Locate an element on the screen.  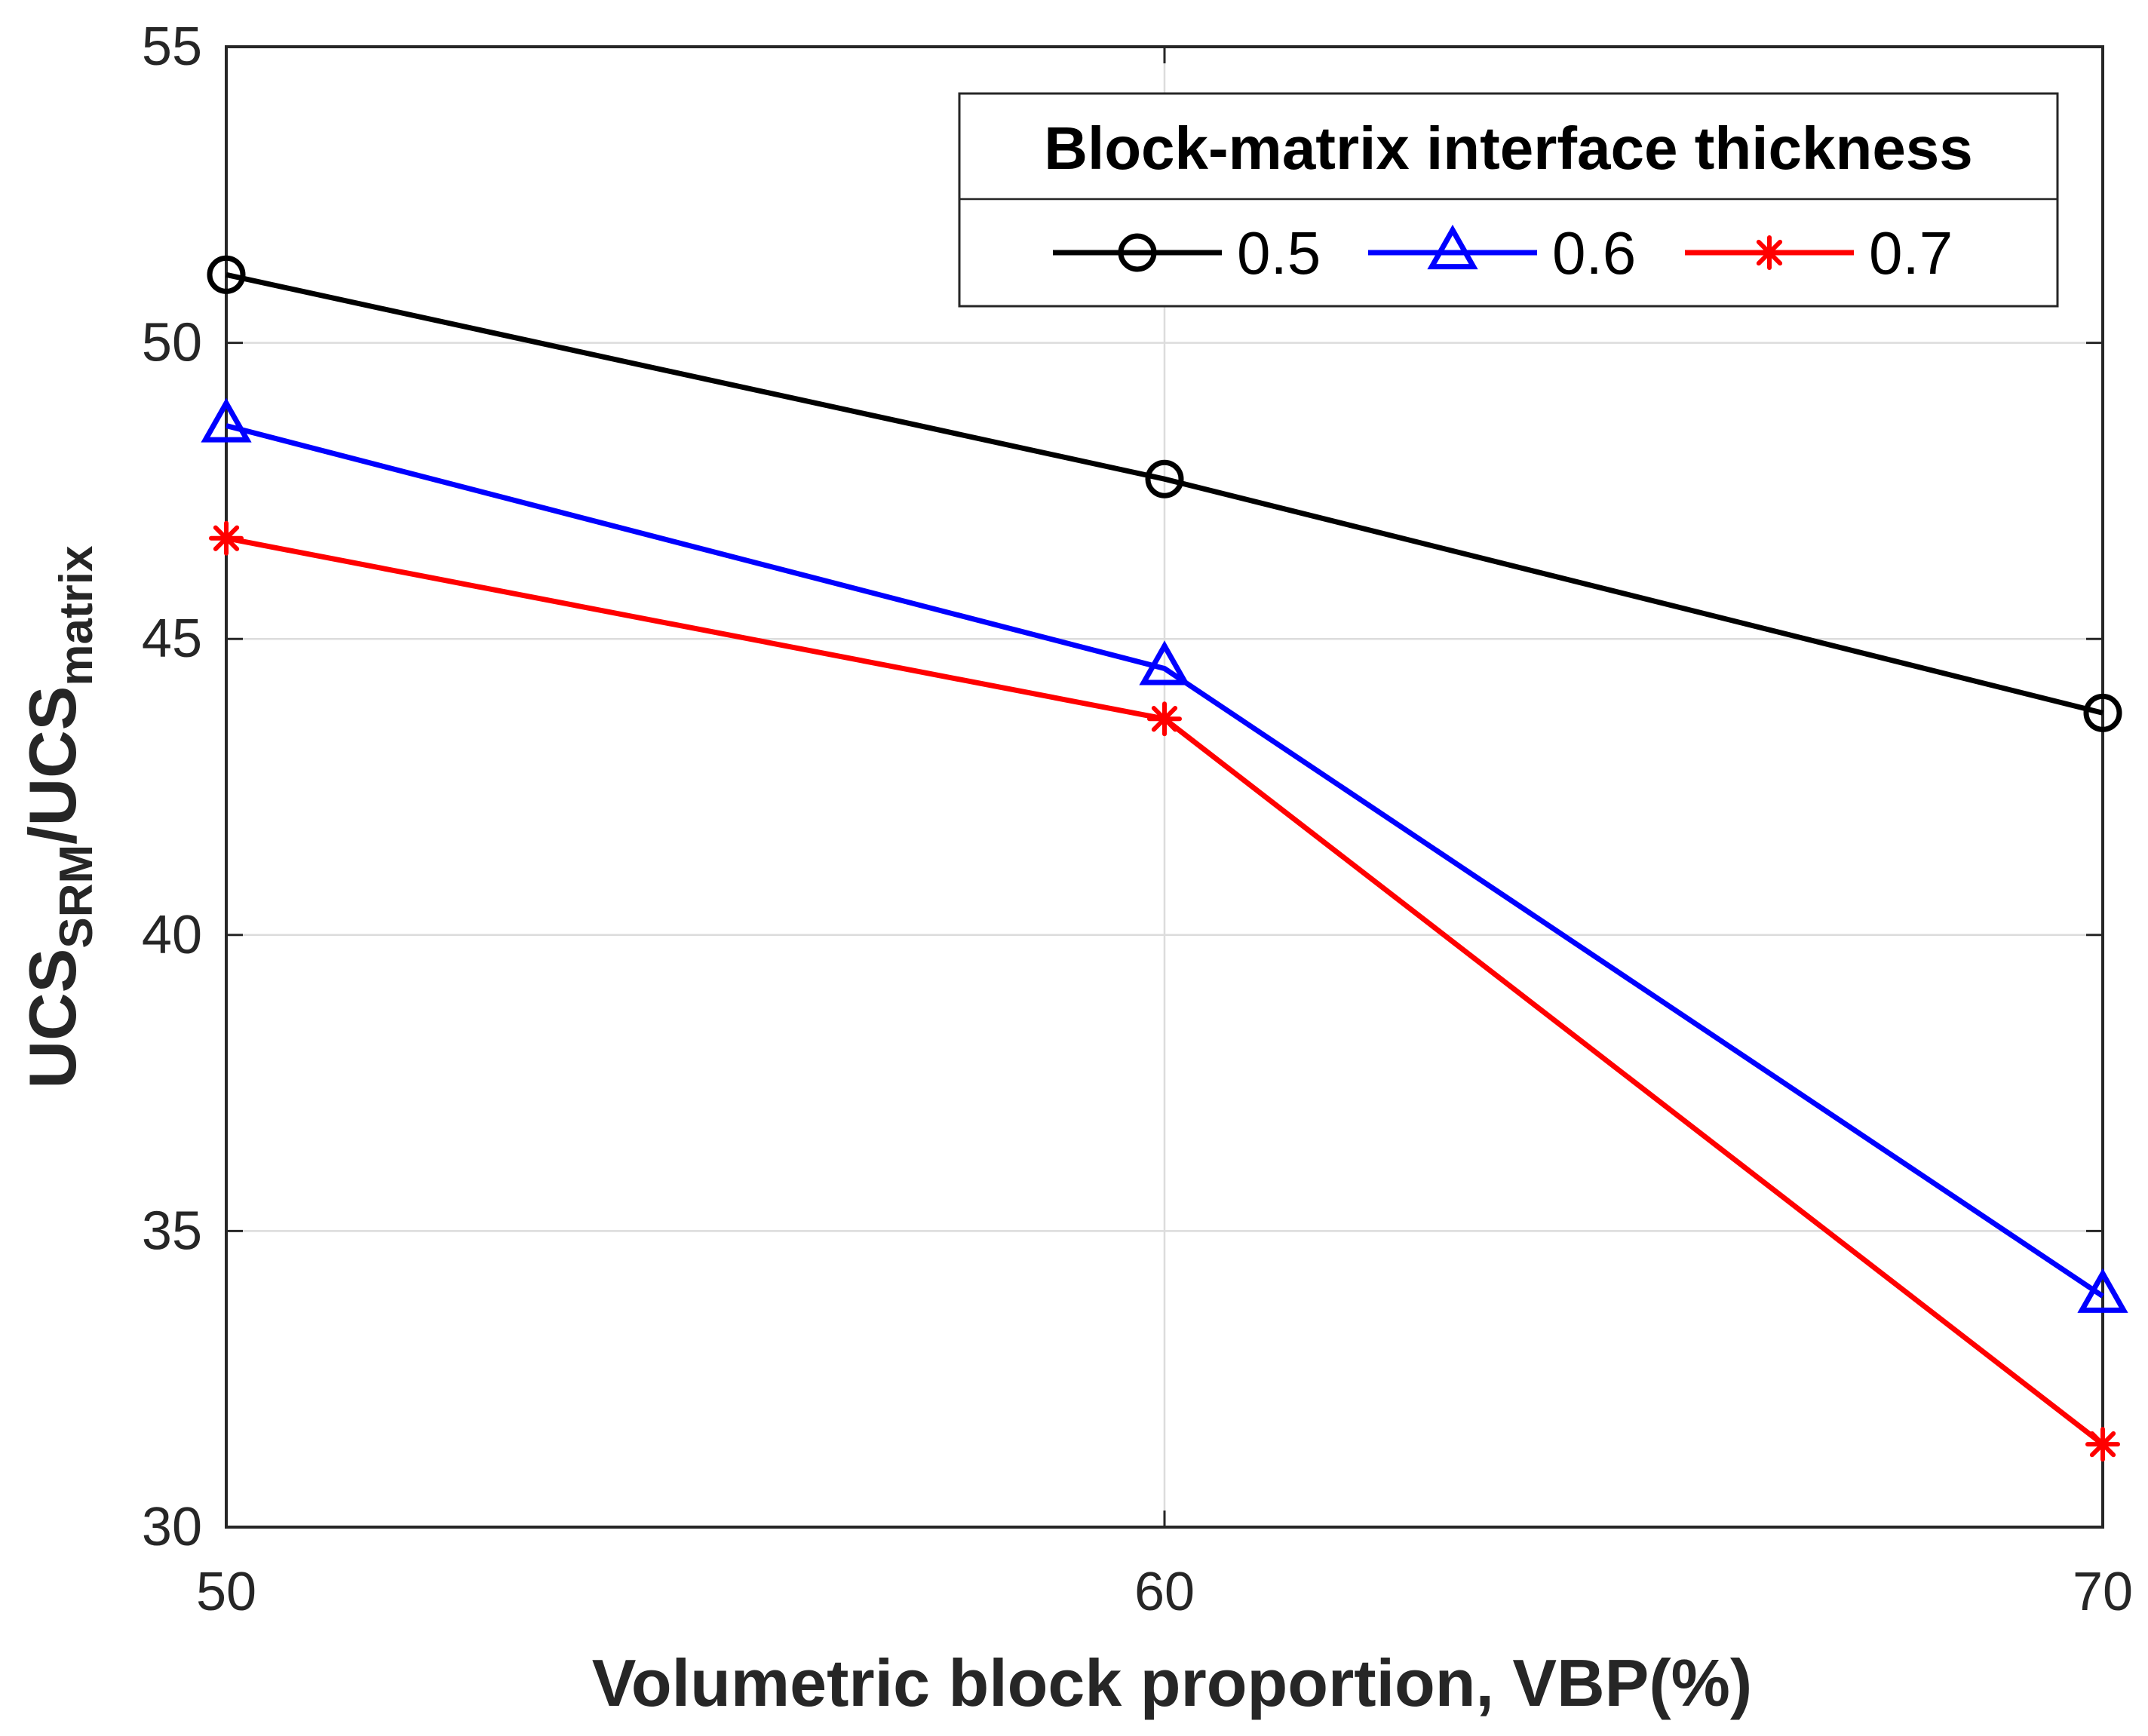
x-tick-label: 60 is located at coordinates (1164, 1592).